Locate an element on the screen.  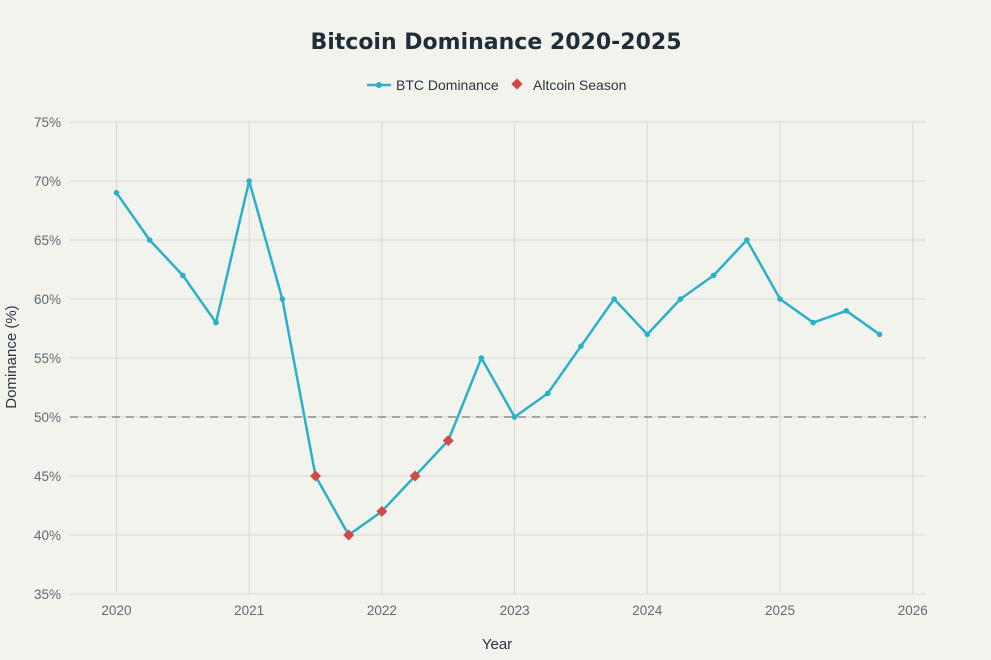
legend-item-altcoin-season: Altcoin Season is located at coordinates (568, 85).